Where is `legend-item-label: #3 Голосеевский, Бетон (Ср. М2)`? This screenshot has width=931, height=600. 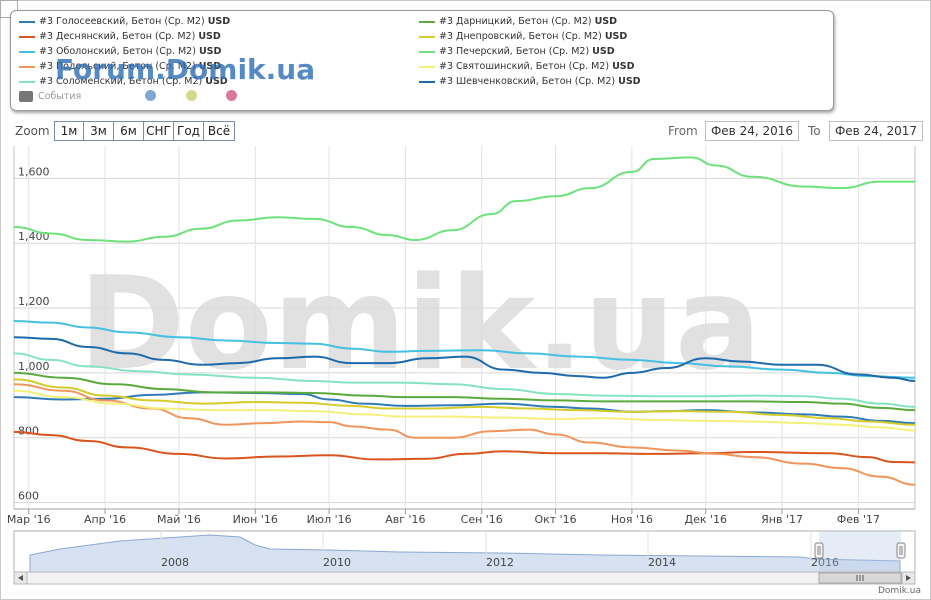
legend-item-label: #3 Голосеевский, Бетон (Ср. М2) is located at coordinates (123, 21).